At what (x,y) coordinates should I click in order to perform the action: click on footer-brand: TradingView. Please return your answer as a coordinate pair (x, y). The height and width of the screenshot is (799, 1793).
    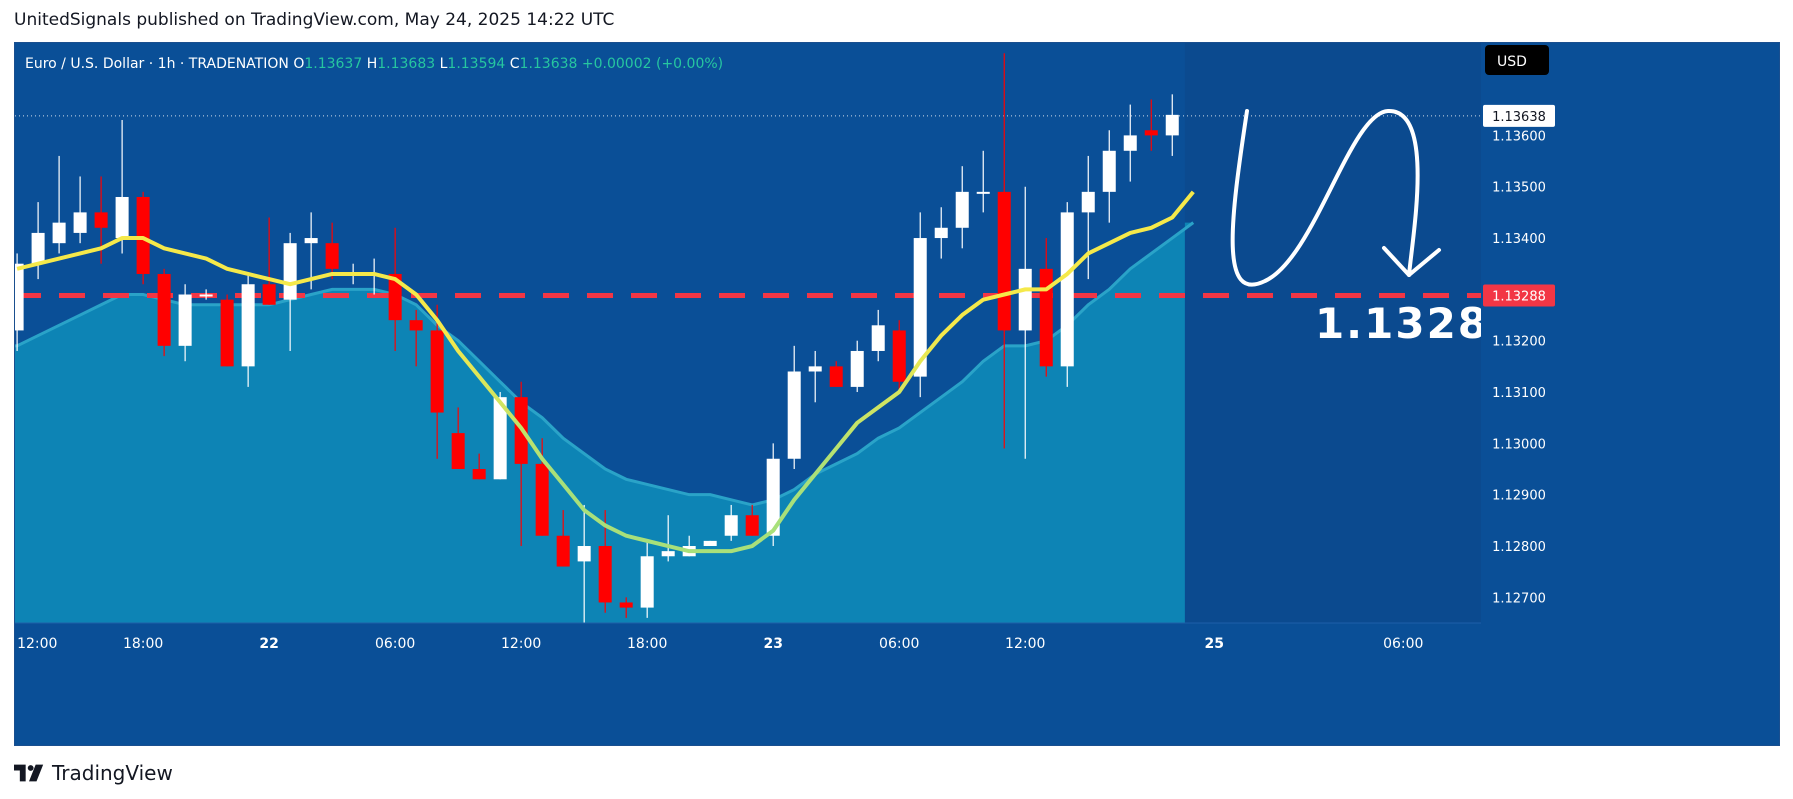
    Looking at the image, I should click on (93, 773).